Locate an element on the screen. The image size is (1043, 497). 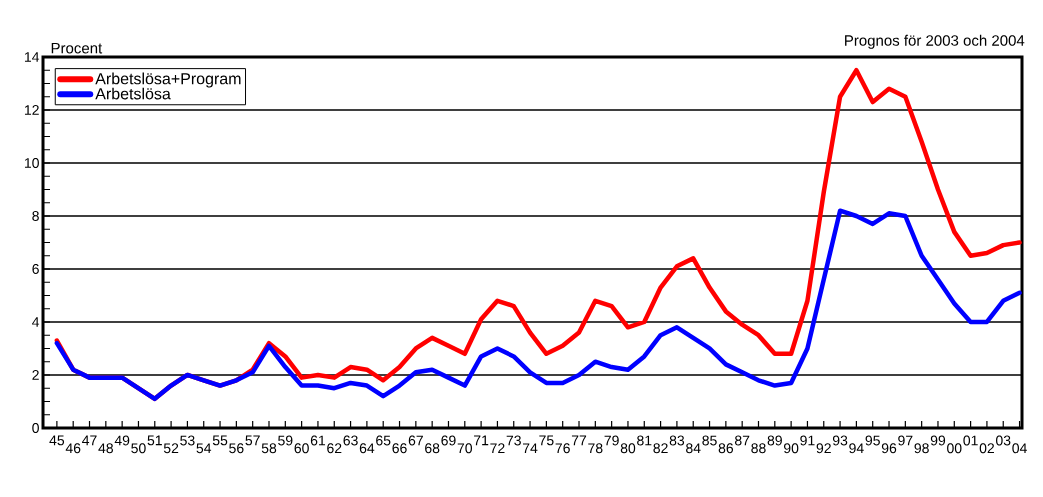
x-tick-label: 00 is located at coordinates (954, 448).